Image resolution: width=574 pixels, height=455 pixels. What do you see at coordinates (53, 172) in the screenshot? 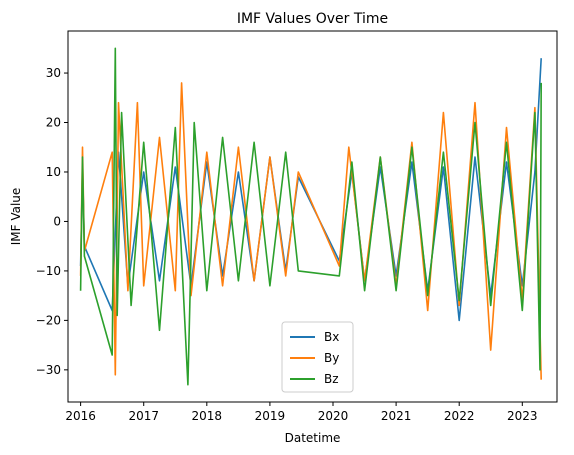
I see `y-tick-label: 10` at bounding box center [53, 172].